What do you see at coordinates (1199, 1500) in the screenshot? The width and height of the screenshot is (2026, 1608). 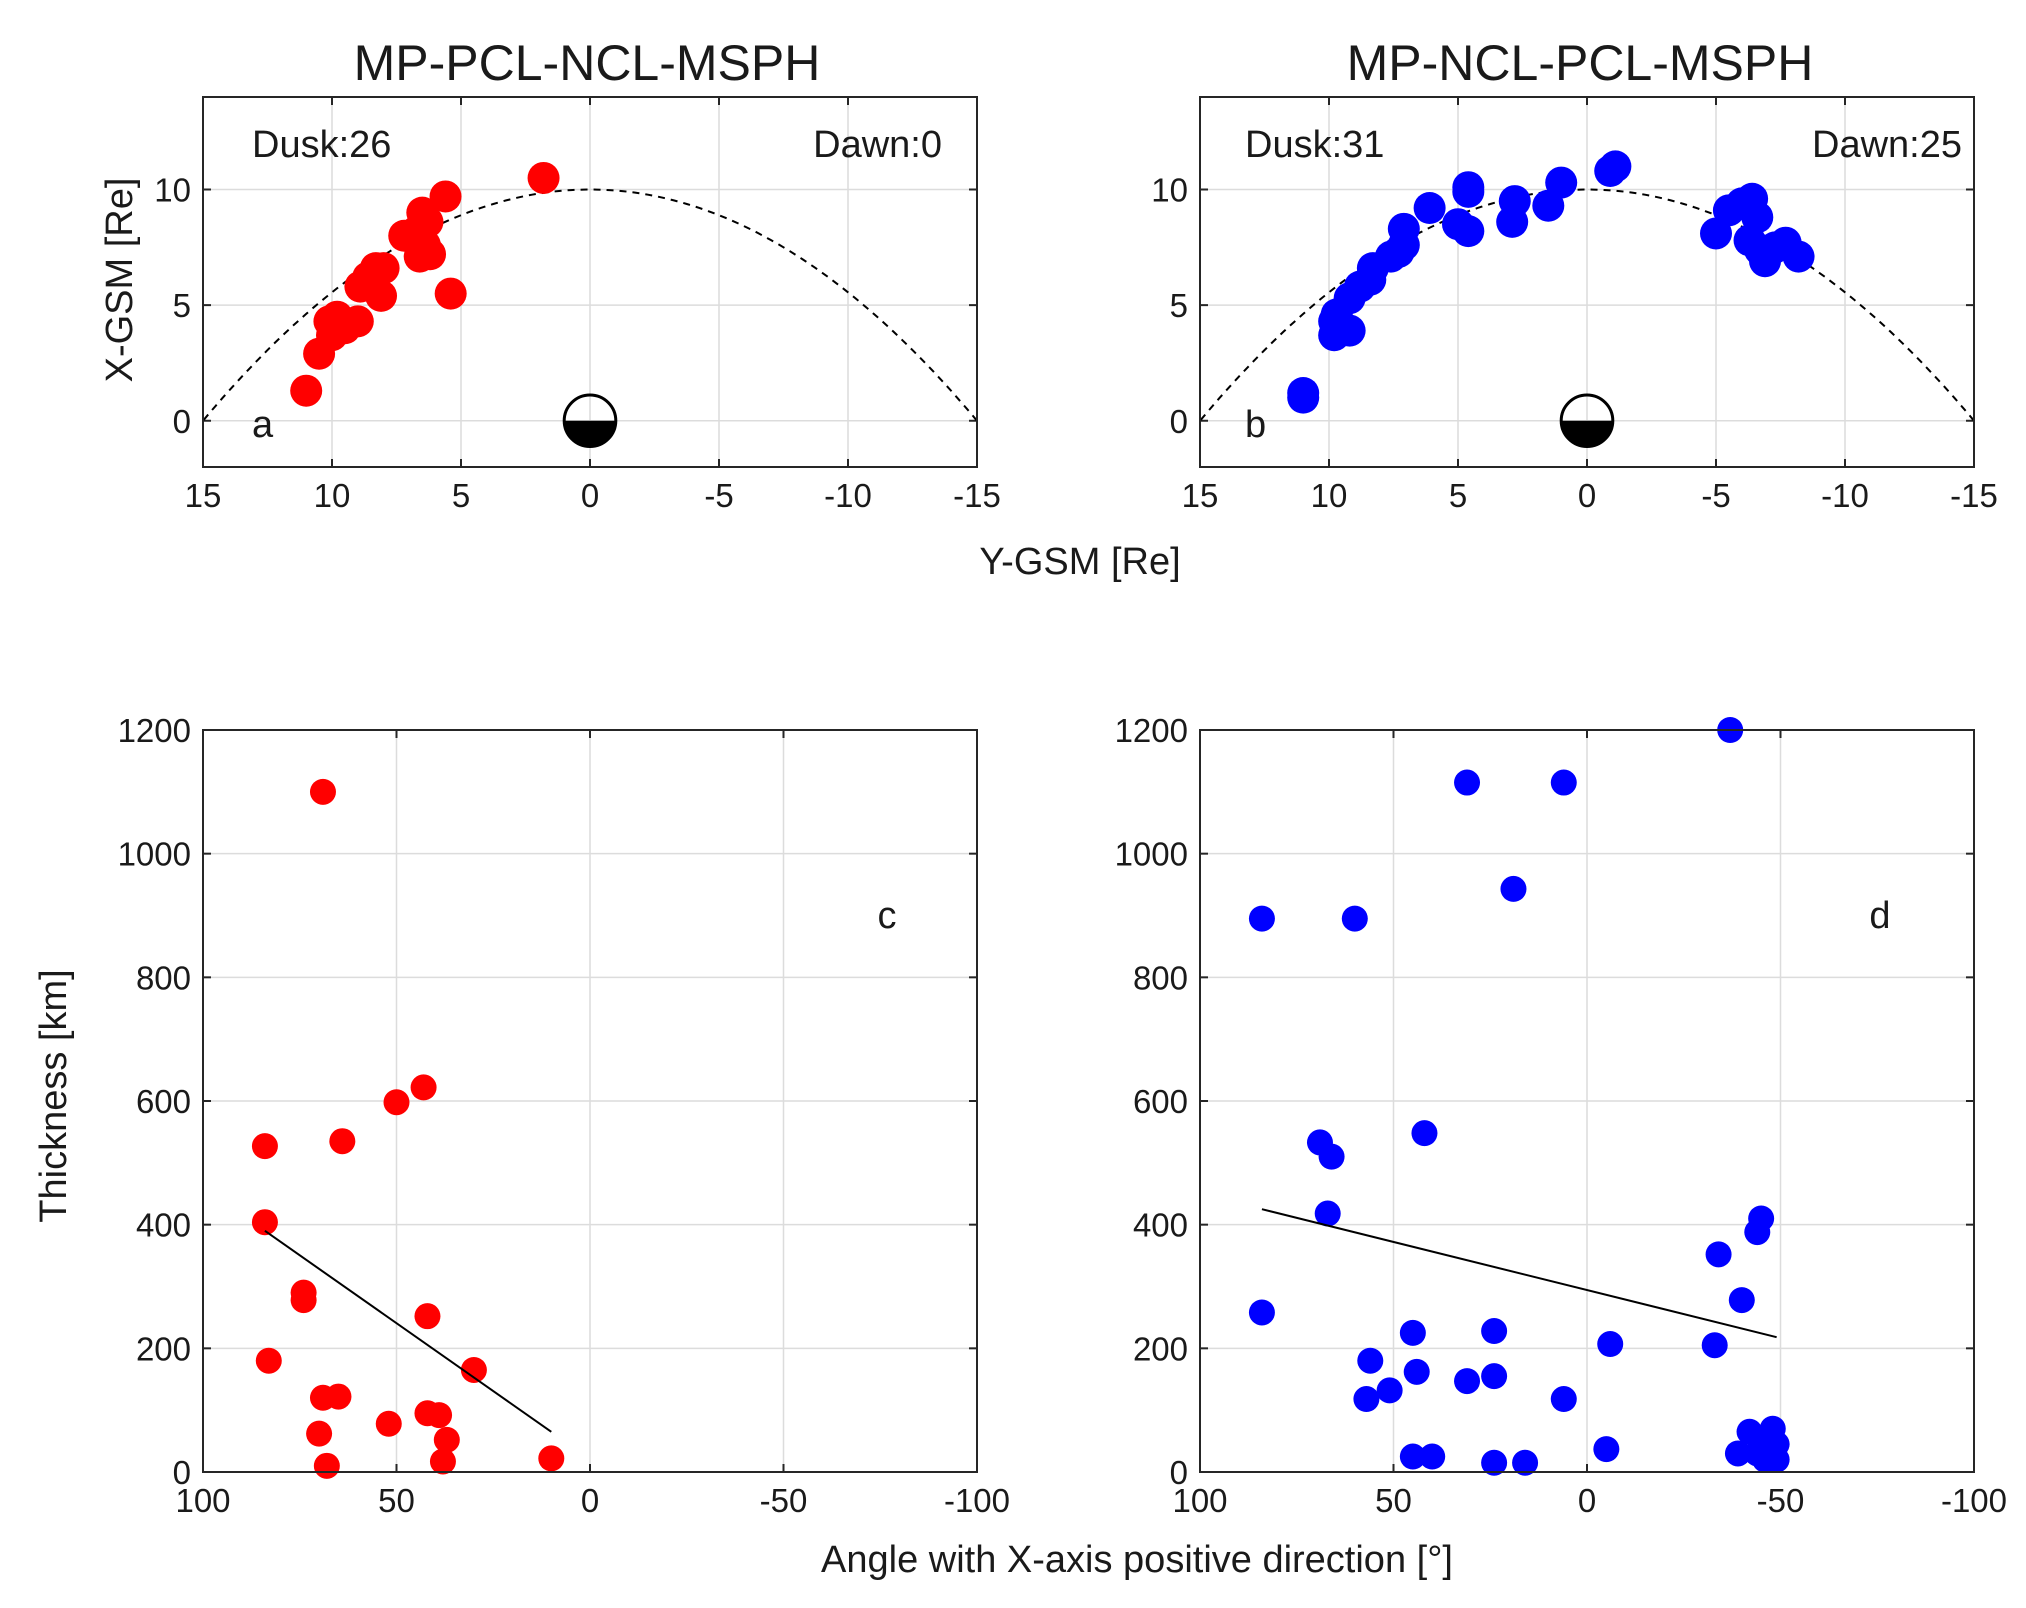 I see `panel-d-xtick-label-0: 100` at bounding box center [1199, 1500].